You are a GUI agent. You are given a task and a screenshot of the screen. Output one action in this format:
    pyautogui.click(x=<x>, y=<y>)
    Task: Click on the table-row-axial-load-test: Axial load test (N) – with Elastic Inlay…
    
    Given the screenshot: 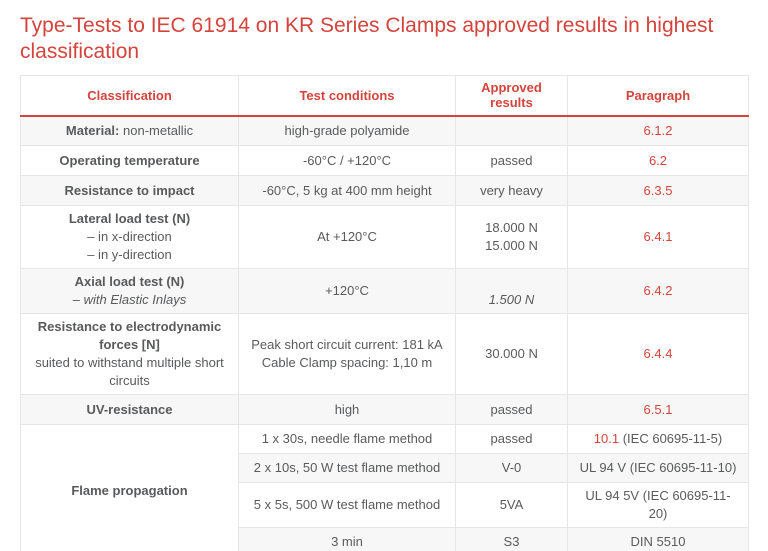 What is the action you would take?
    pyautogui.click(x=384, y=291)
    